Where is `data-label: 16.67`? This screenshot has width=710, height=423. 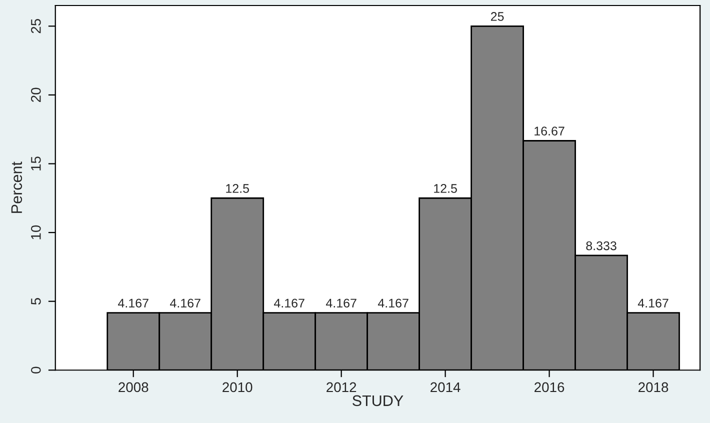
data-label: 16.67 is located at coordinates (549, 131).